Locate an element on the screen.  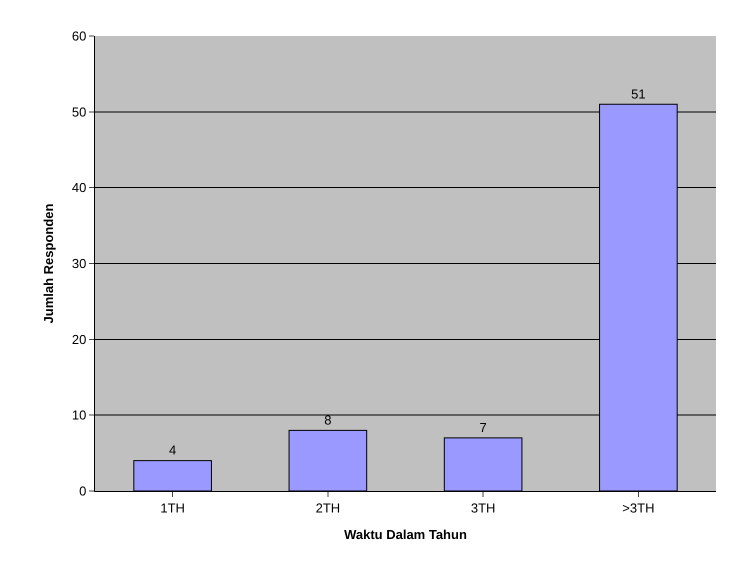
y-tick-label: 0 is located at coordinates (82, 491).